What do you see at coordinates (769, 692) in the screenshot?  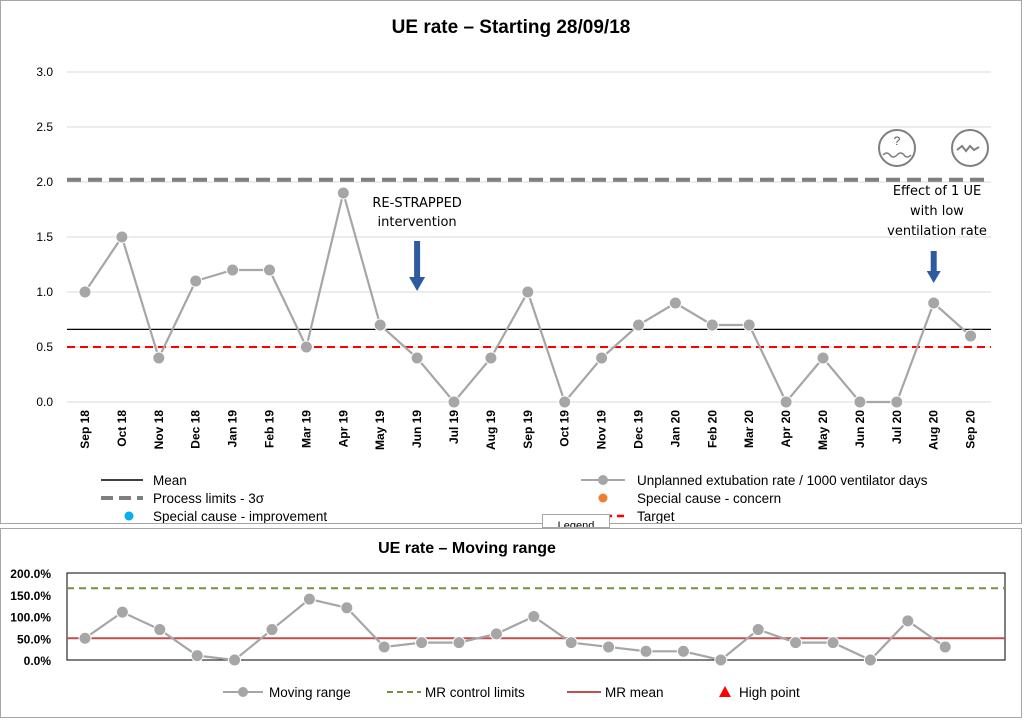 I see `legend-high-label: High point` at bounding box center [769, 692].